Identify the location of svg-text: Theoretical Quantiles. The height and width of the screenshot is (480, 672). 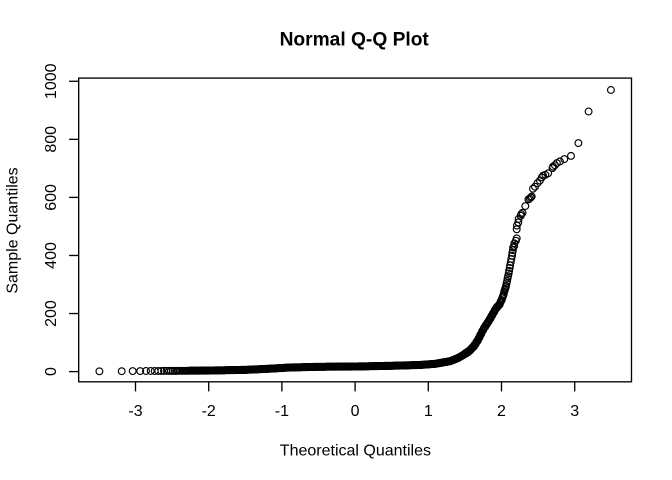
(355, 451).